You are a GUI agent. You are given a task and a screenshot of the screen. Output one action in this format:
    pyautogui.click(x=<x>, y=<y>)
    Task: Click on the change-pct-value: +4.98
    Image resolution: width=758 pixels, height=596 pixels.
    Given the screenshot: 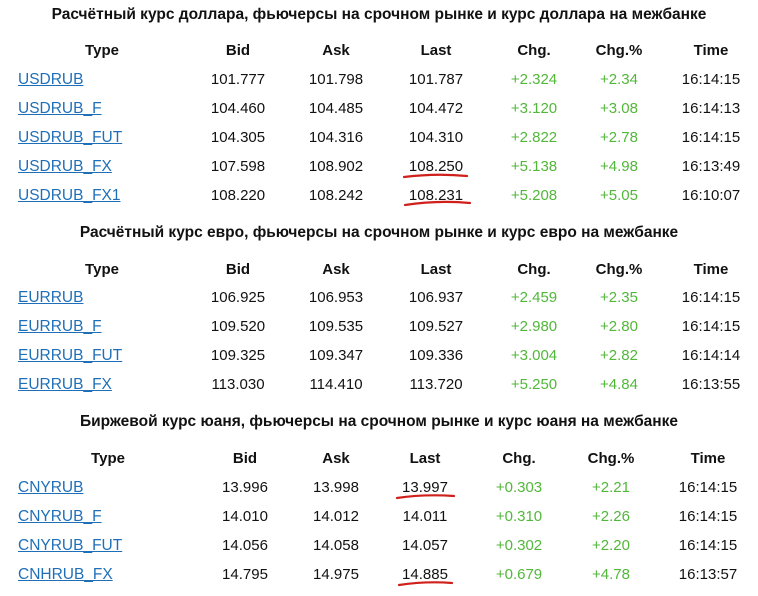 What is the action you would take?
    pyautogui.click(x=619, y=166)
    